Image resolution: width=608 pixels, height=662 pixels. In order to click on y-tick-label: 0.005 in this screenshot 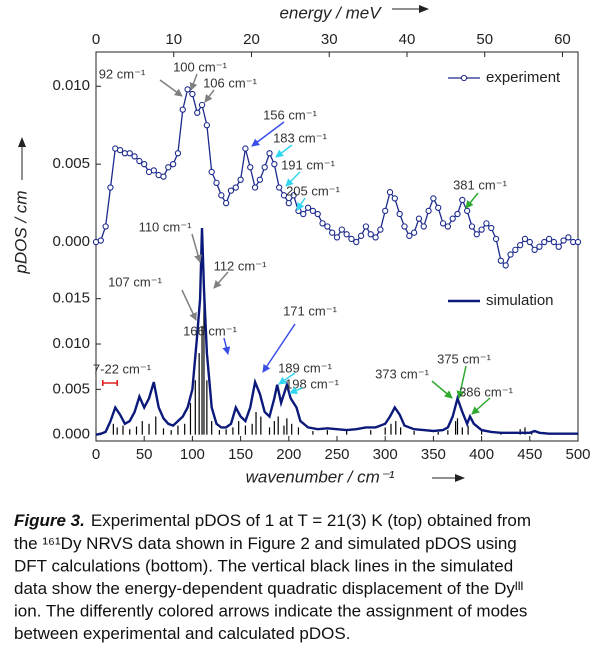, I will do `click(71, 388)`.